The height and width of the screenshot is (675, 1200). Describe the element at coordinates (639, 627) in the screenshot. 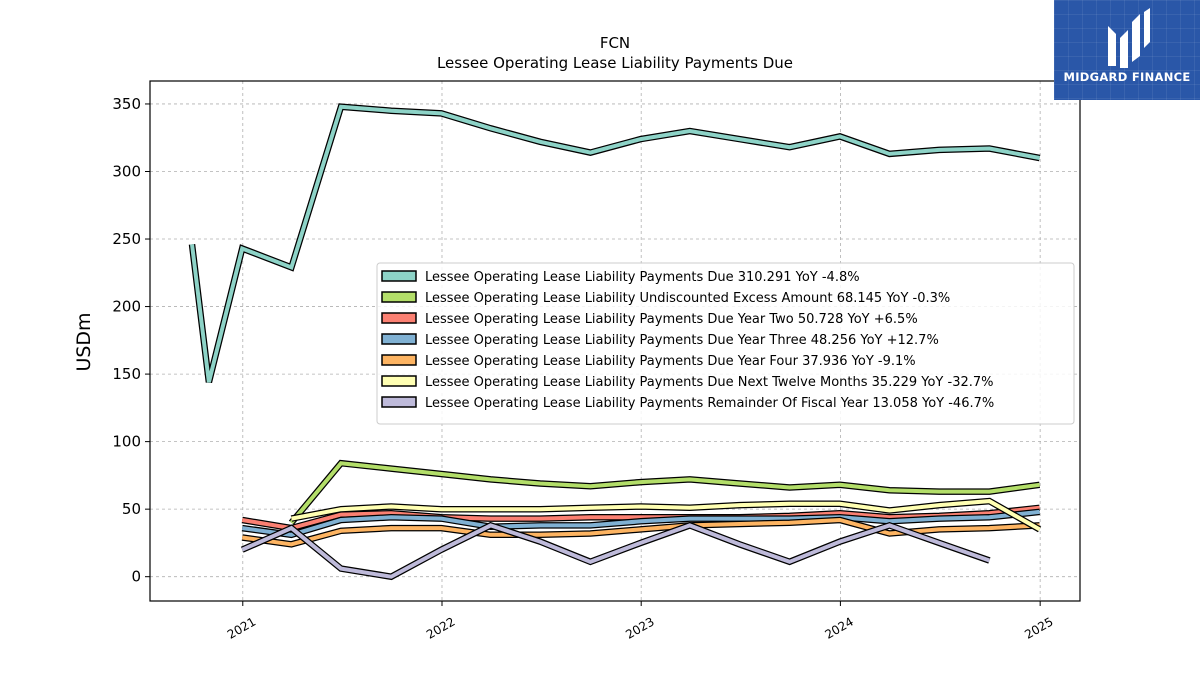

I see `x-tick-label: 2023` at that location.